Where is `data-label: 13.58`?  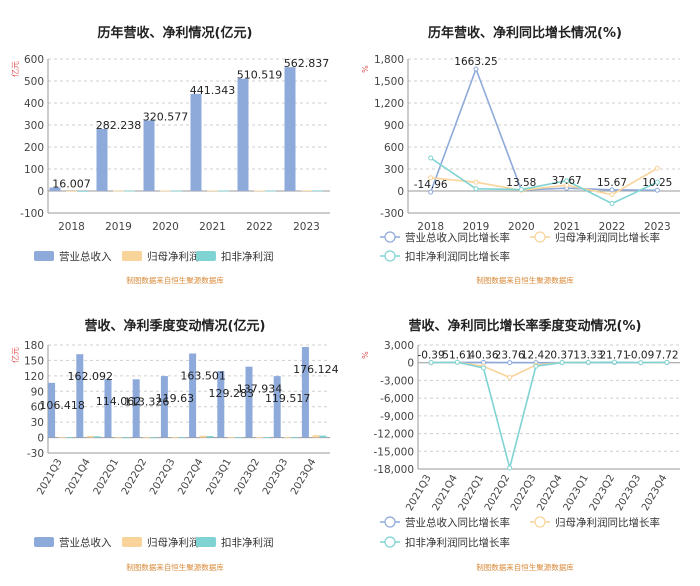 data-label: 13.58 is located at coordinates (521, 183).